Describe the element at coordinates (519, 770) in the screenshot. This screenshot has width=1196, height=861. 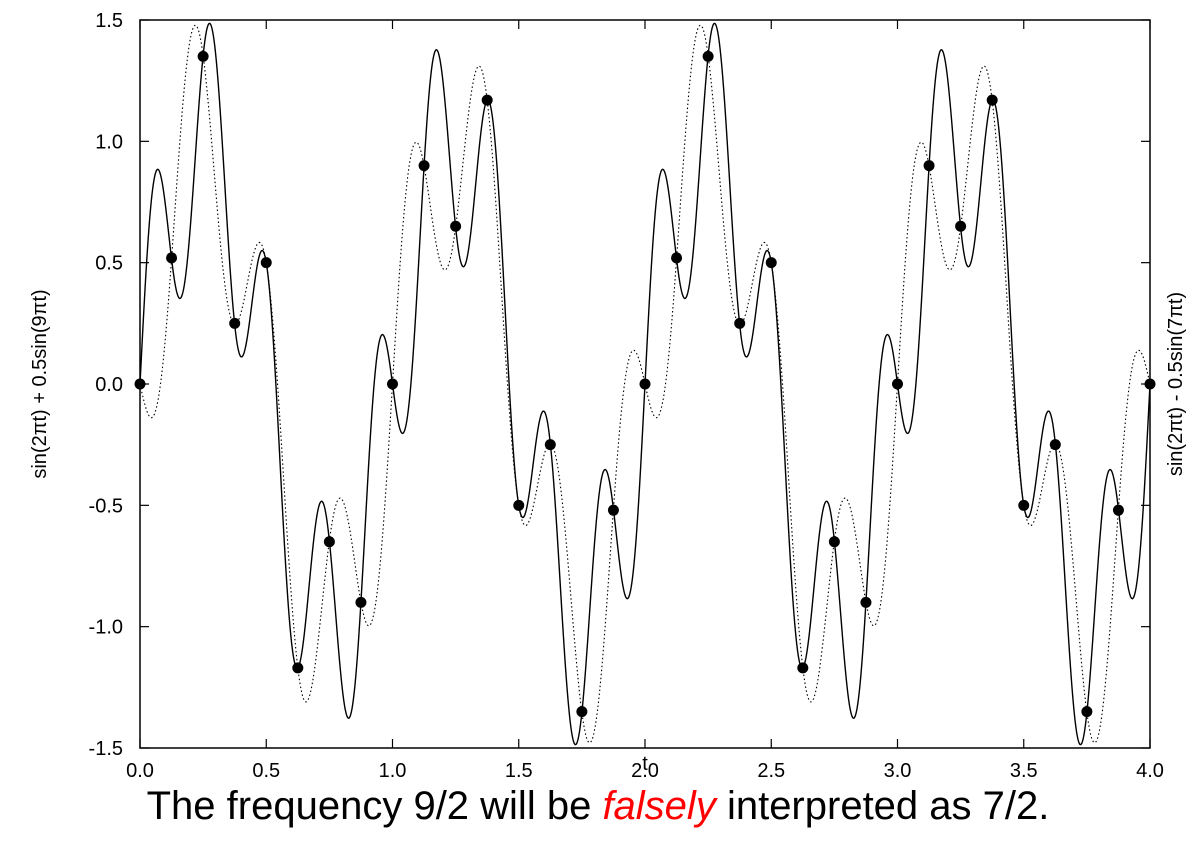
I see `x-tick-label: 1.5` at that location.